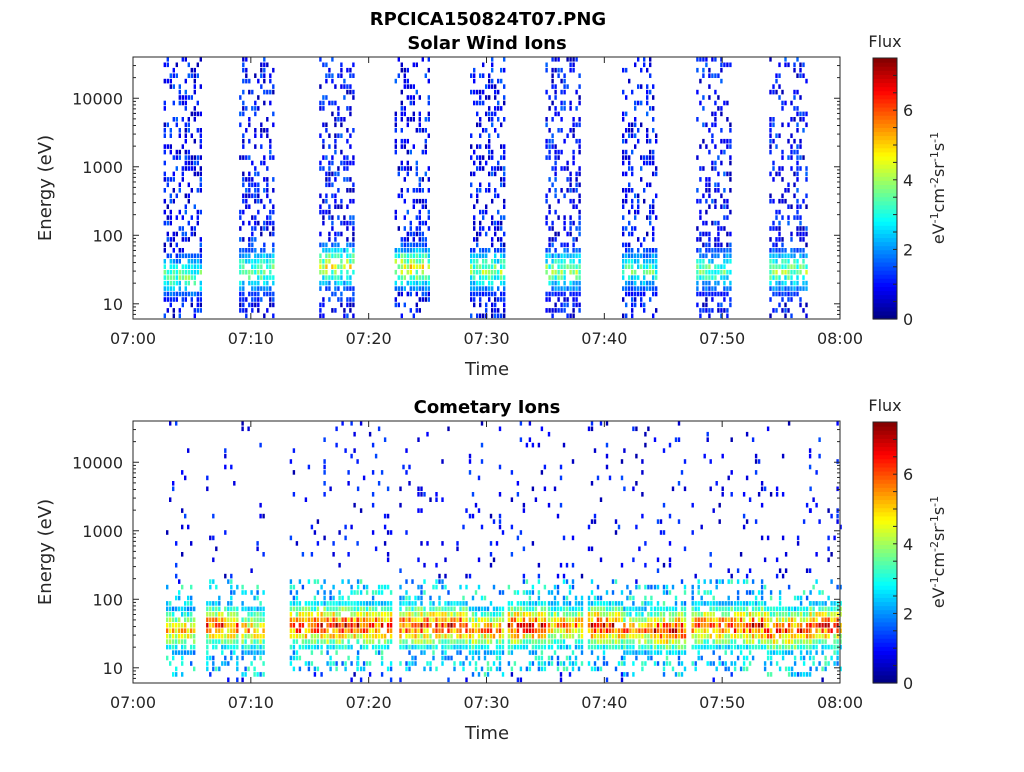 This screenshot has width=1024, height=772. What do you see at coordinates (885, 133) in the screenshot?
I see `colorbar-segment` at bounding box center [885, 133].